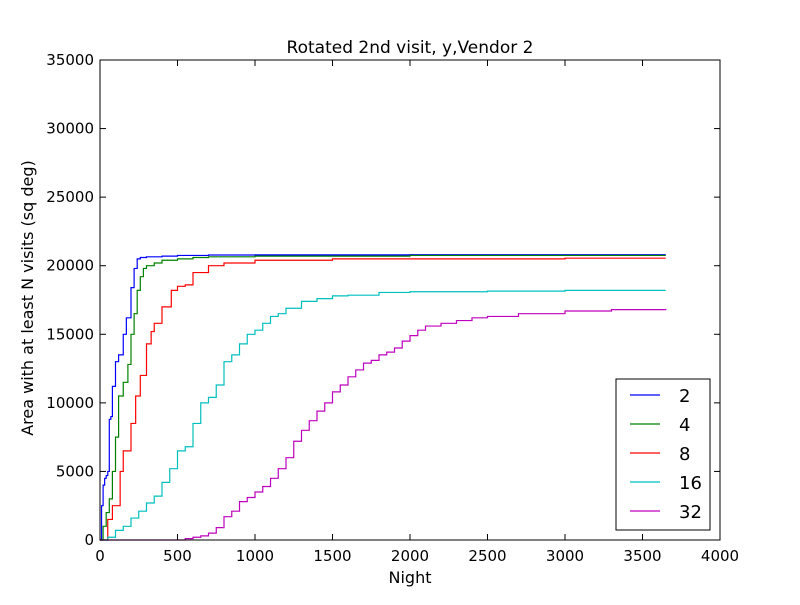  Describe the element at coordinates (100, 556) in the screenshot. I see `x-tick-label: 0` at that location.